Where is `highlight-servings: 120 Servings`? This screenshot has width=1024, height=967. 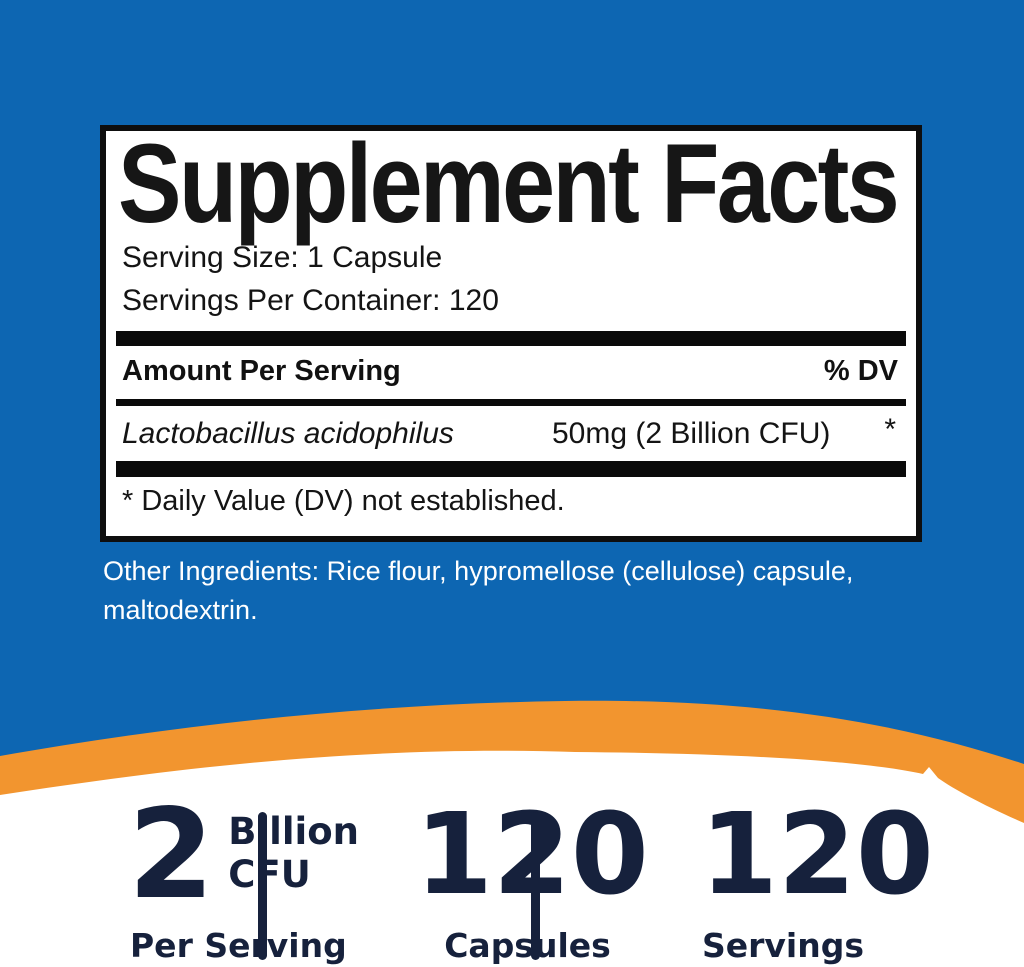
highlight-servings: 120 Servings is located at coordinates (816, 878).